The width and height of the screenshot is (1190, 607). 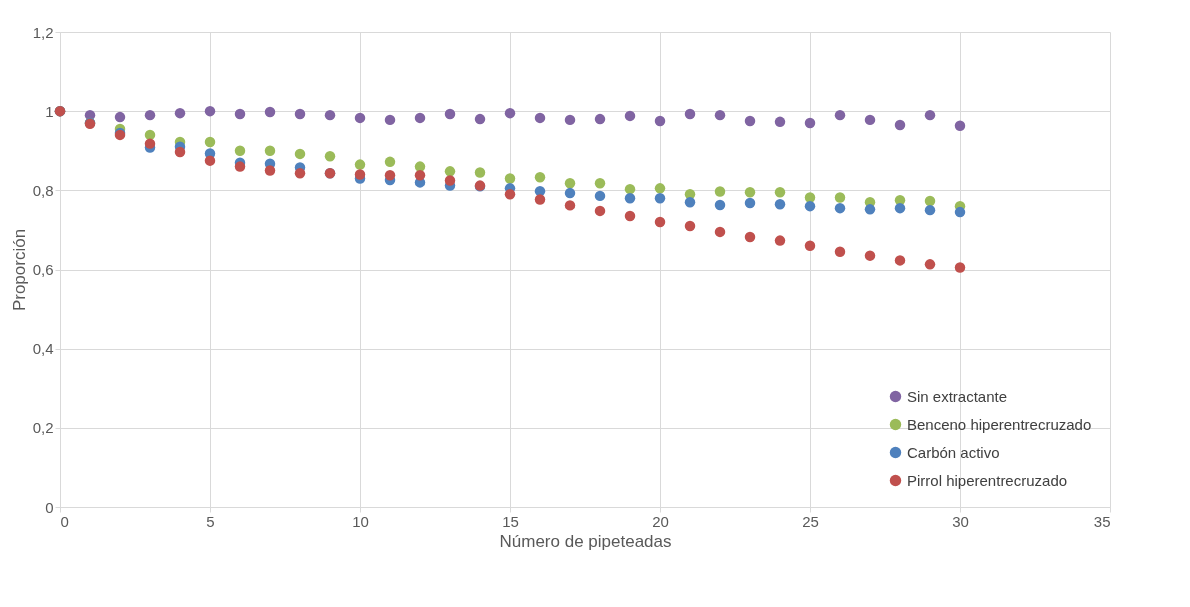 What do you see at coordinates (999, 424) in the screenshot?
I see `legend-label: Benceno hiperentrecruzado` at bounding box center [999, 424].